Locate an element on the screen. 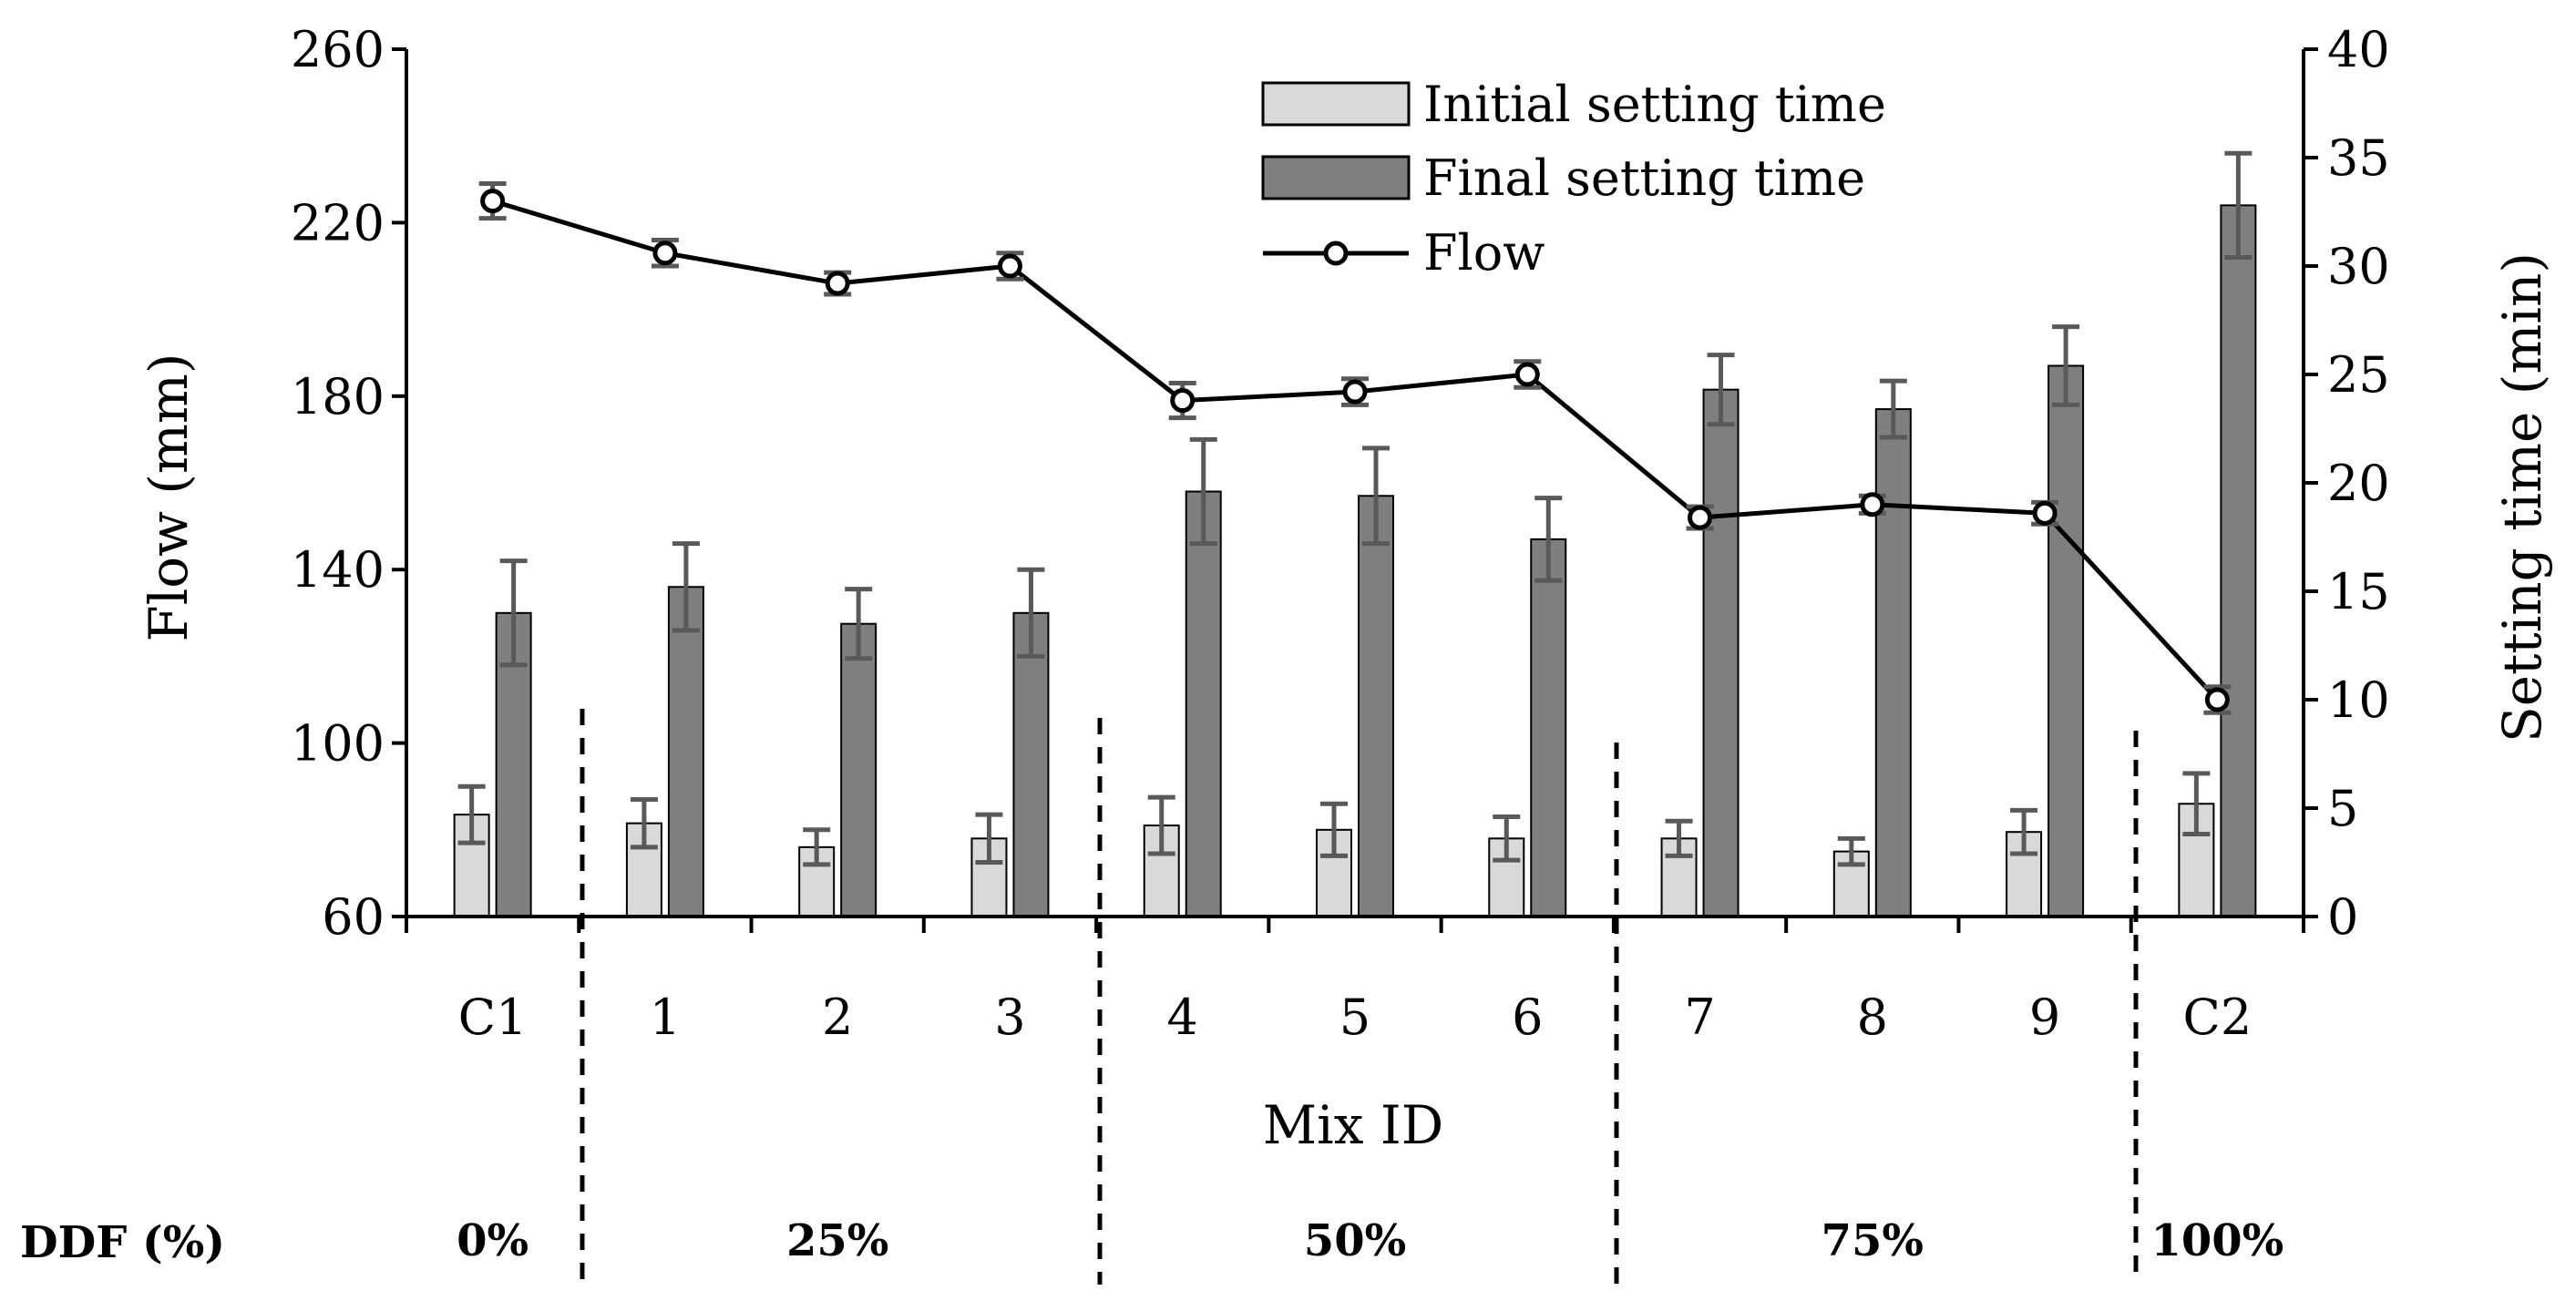 The image size is (2576, 1301). legend-label: Initial setting time is located at coordinates (1655, 104).